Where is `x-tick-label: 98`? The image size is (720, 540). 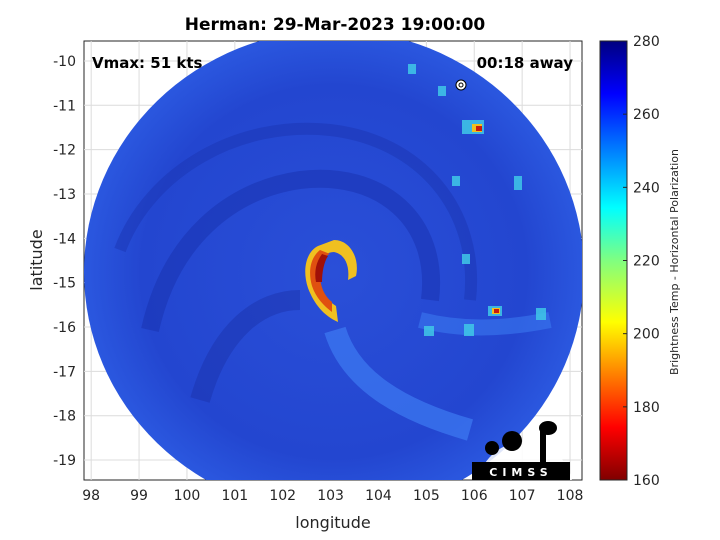 x-tick-label: 98 is located at coordinates (91, 496).